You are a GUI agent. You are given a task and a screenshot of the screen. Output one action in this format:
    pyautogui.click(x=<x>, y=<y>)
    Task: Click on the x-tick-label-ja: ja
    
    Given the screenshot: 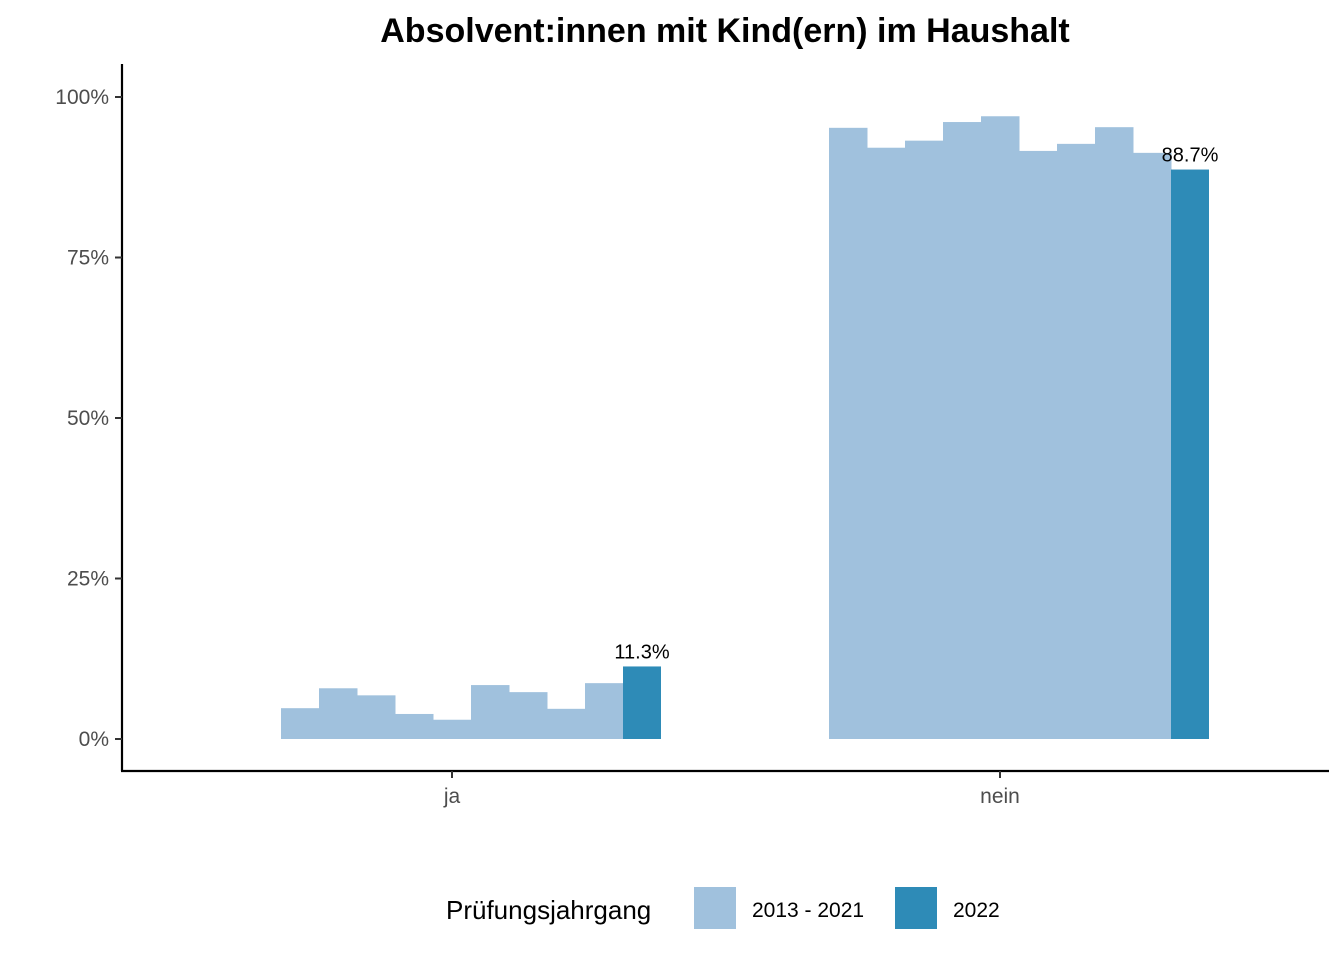 What is the action you would take?
    pyautogui.click(x=452, y=796)
    